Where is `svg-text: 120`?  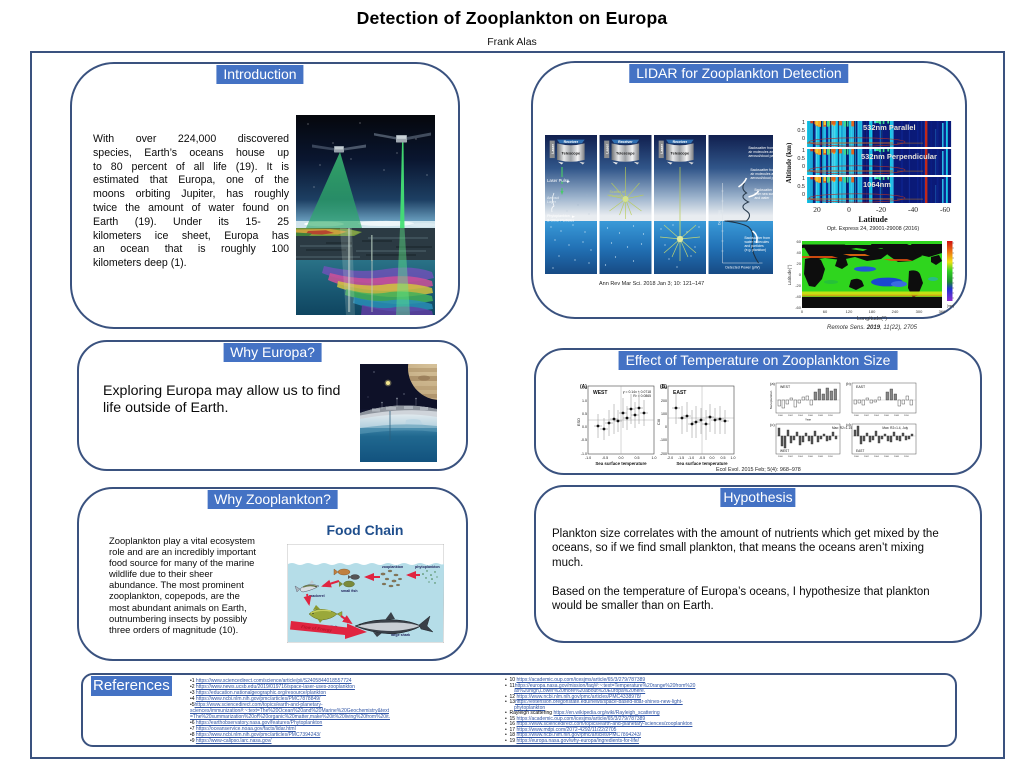
svg-text: 120 is located at coordinates (849, 311).